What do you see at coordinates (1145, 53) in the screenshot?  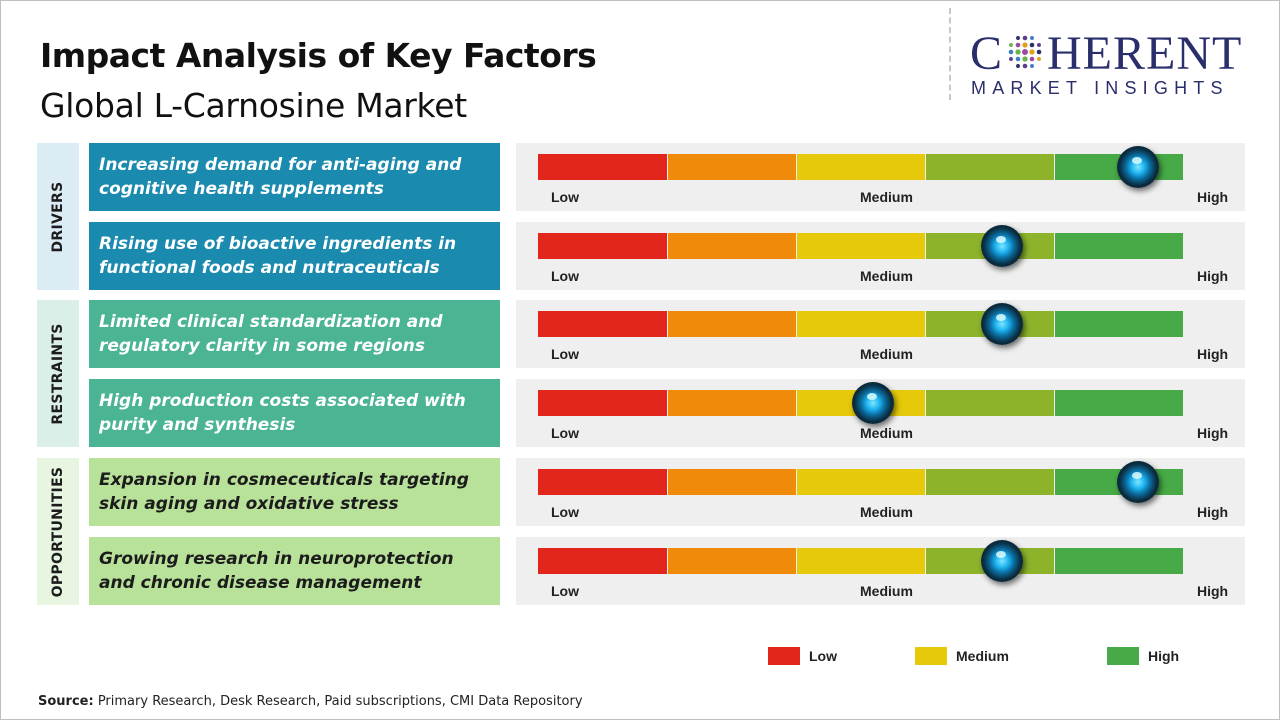 I see `logo-word-rest: HERENT` at bounding box center [1145, 53].